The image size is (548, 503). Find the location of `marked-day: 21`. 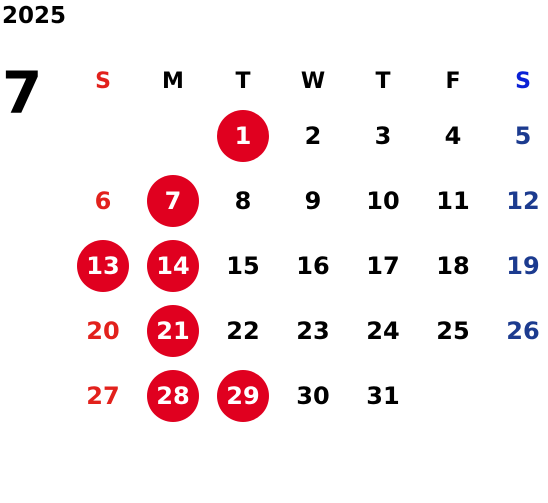

marked-day: 21 is located at coordinates (173, 330).